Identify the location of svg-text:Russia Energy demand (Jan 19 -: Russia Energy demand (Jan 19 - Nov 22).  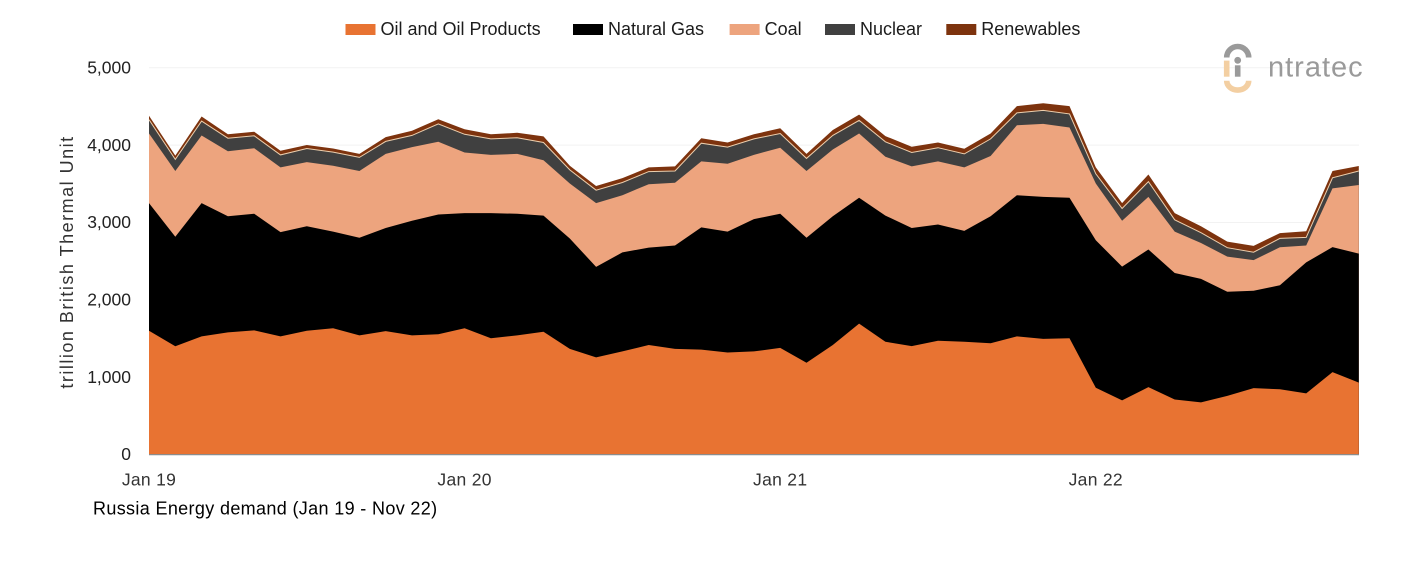
(265, 509).